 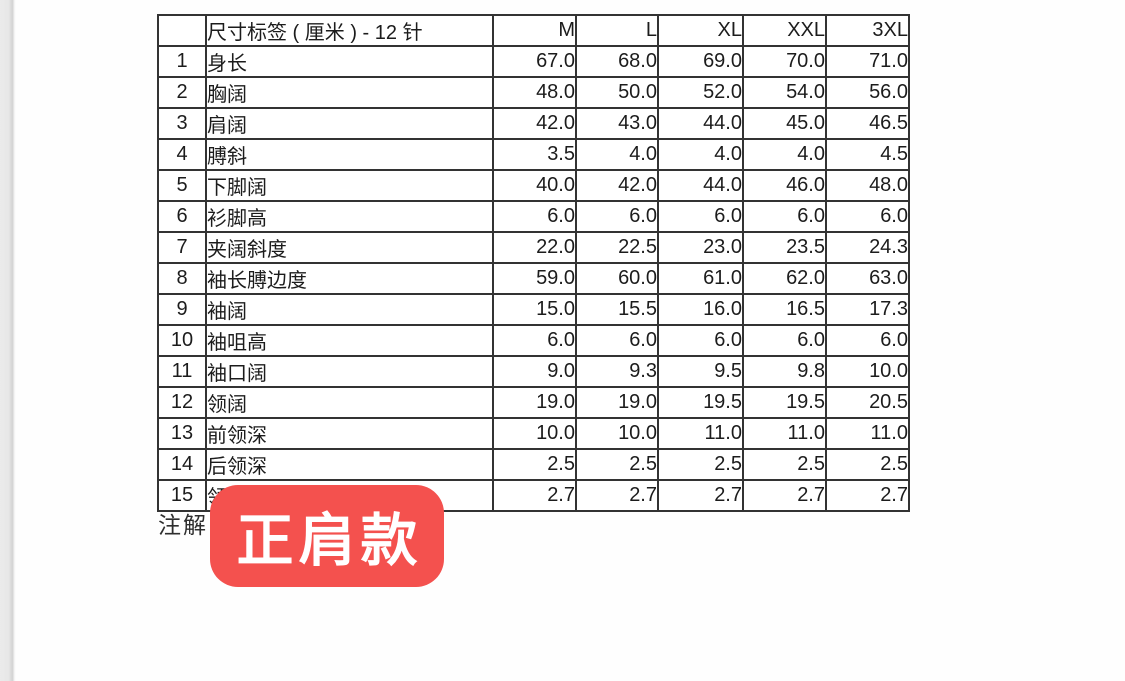 I want to click on table-row: 5 下脚阔 40.0 42.0 44.0 46.0 48.0, so click(x=533, y=185).